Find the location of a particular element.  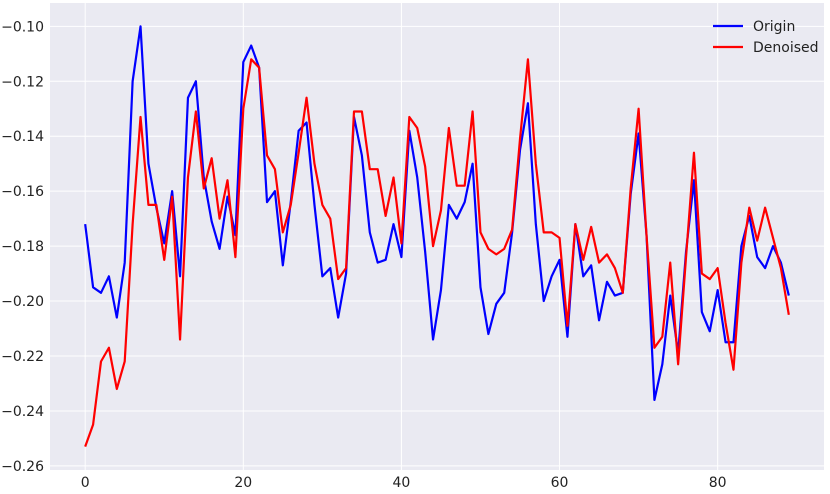

legend-label-denoised: Denoised is located at coordinates (786, 48).